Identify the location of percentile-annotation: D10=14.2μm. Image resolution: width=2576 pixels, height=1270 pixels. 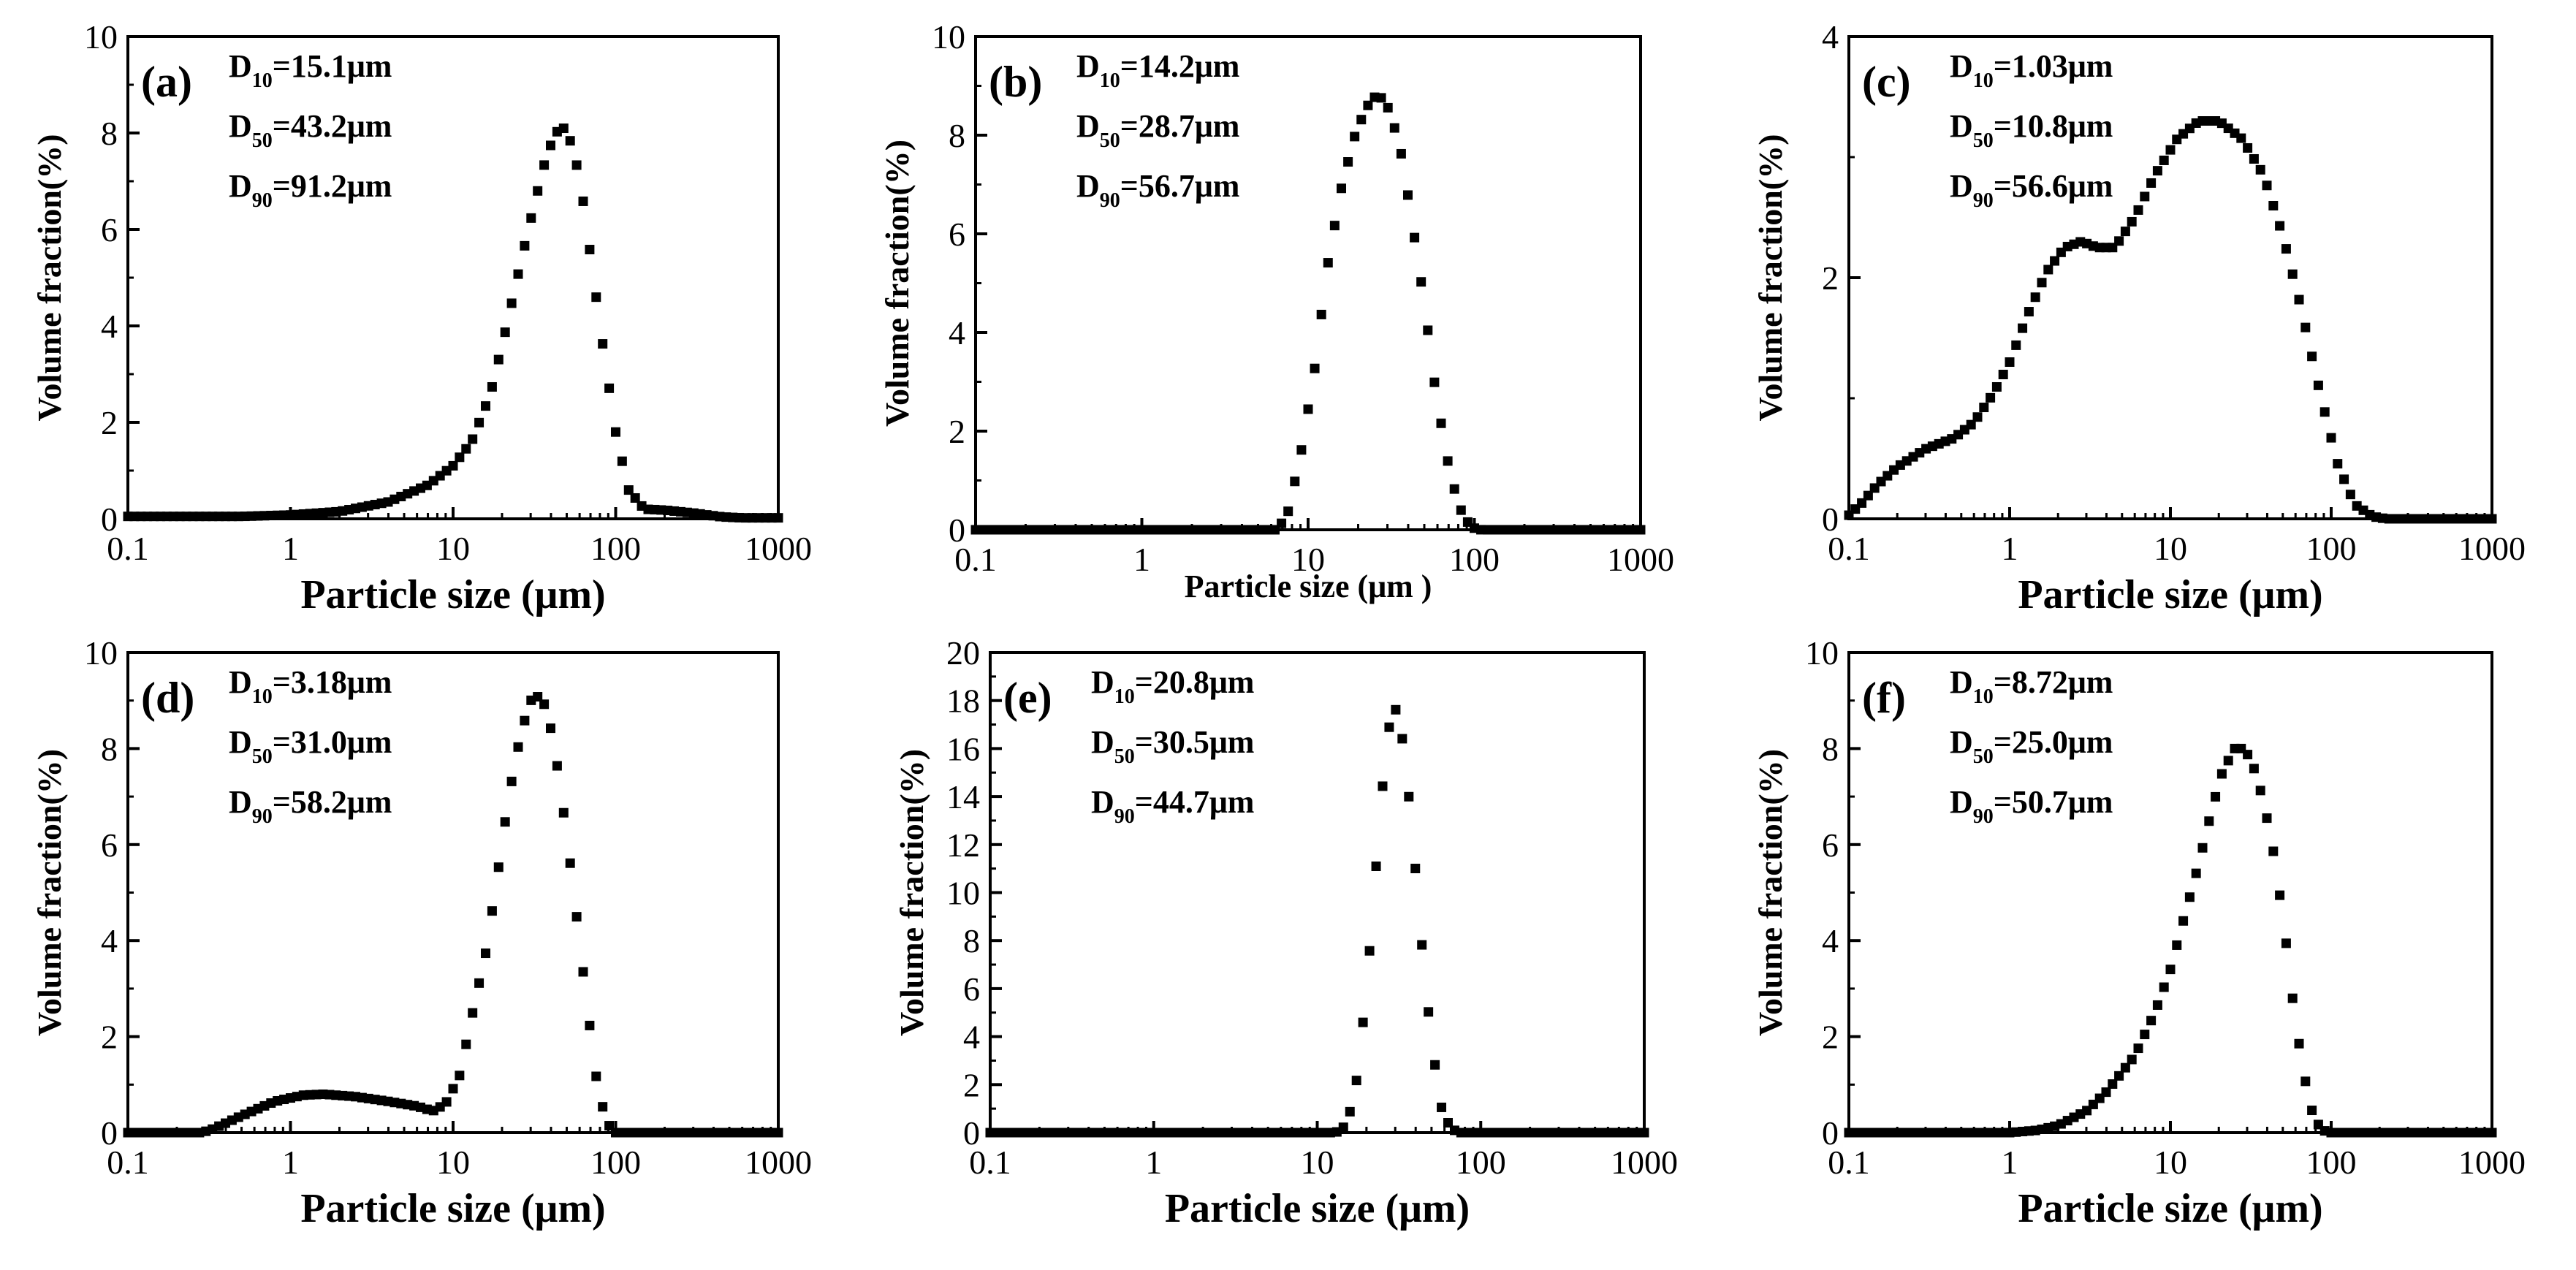
(1157, 70).